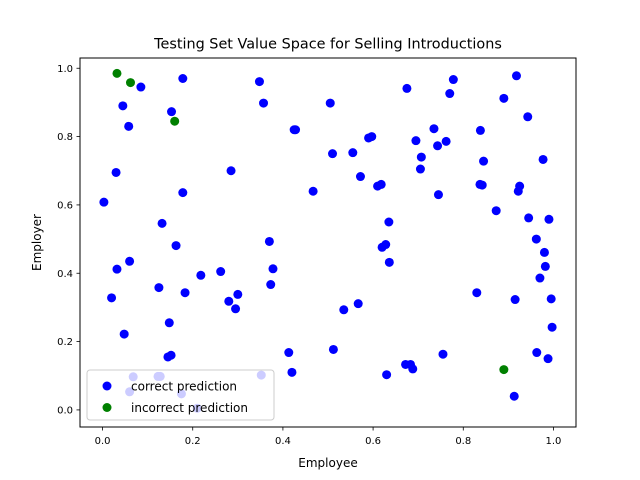 Image resolution: width=640 pixels, height=480 pixels. What do you see at coordinates (184, 387) in the screenshot?
I see `legend-label-correct: correct prediction` at bounding box center [184, 387].